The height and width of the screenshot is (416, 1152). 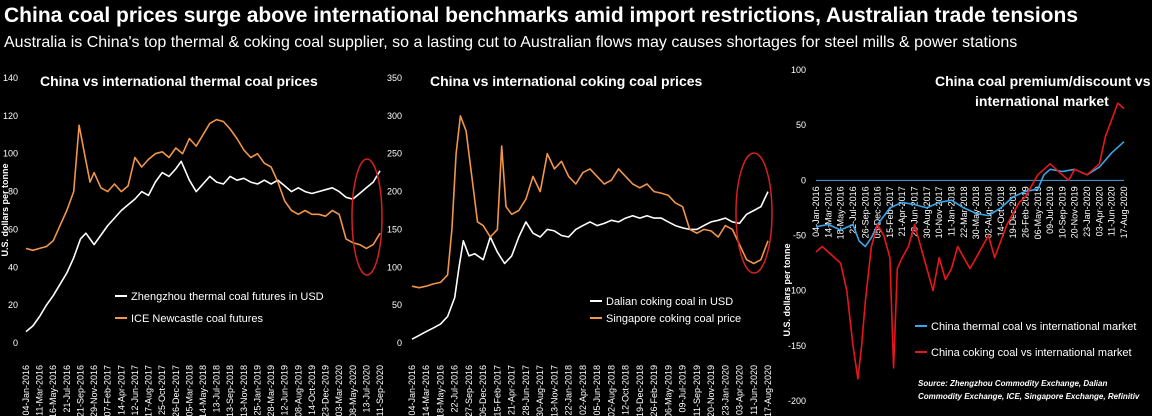 What do you see at coordinates (497, 390) in the screenshot?
I see `x-tick-label: 15-Feb-2017` at bounding box center [497, 390].